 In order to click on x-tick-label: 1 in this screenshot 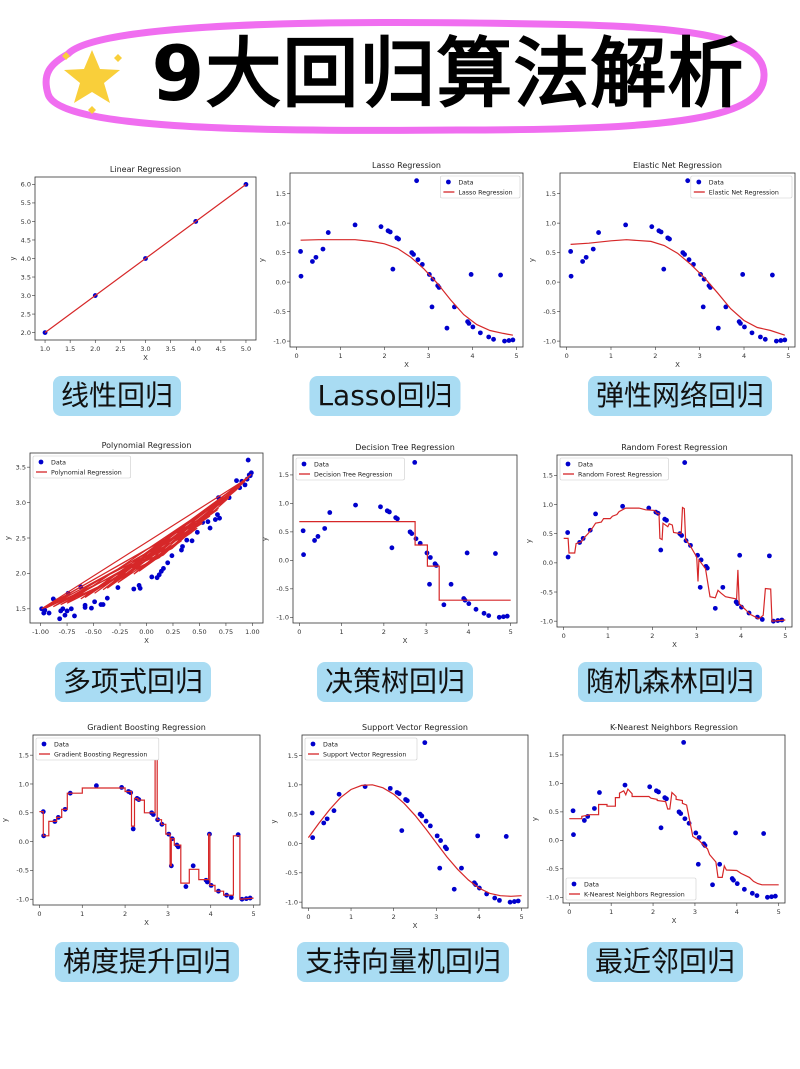, I will do `click(351, 917)`.